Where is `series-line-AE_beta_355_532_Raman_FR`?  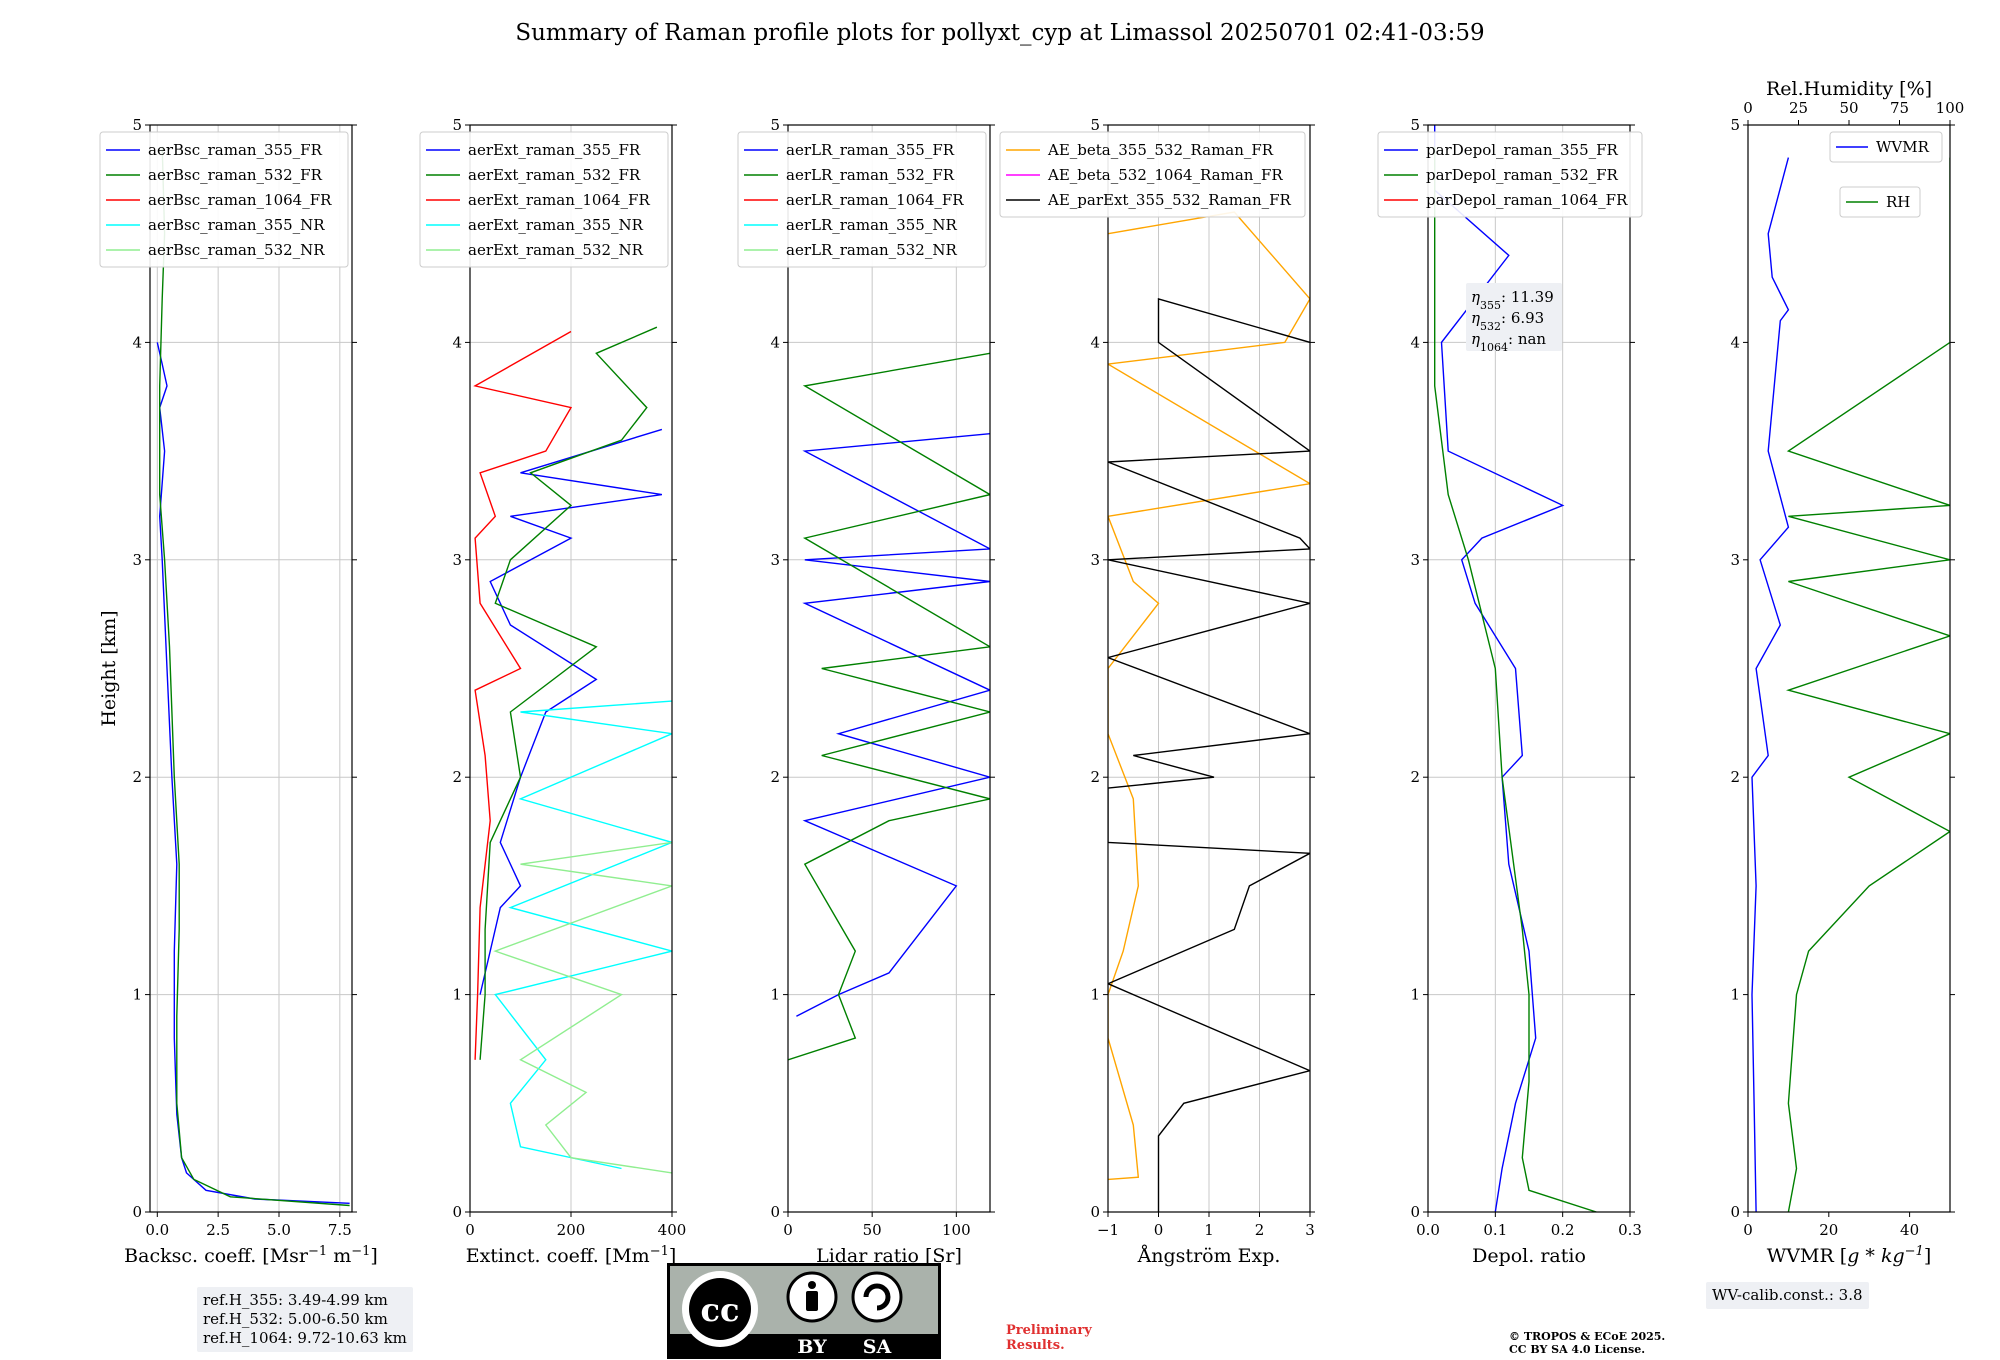
series-line-AE_beta_355_532_Raman_FR is located at coordinates (1209, 696).